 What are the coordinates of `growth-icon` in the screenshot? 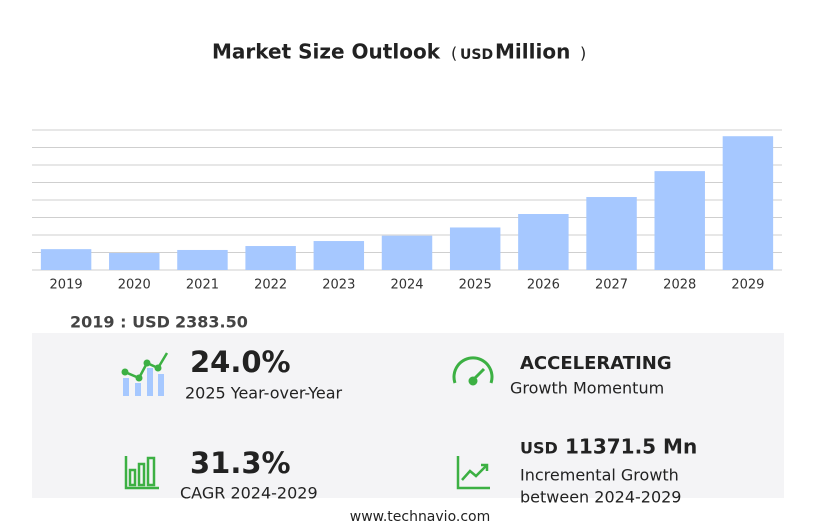 It's located at (145, 374).